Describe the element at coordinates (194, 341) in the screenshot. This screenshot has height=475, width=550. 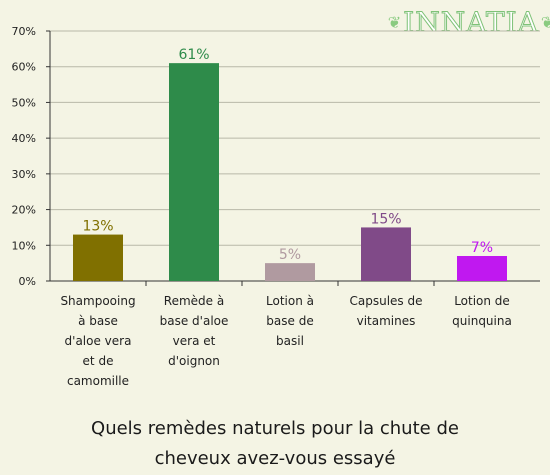
I see `category-label: vera et` at that location.